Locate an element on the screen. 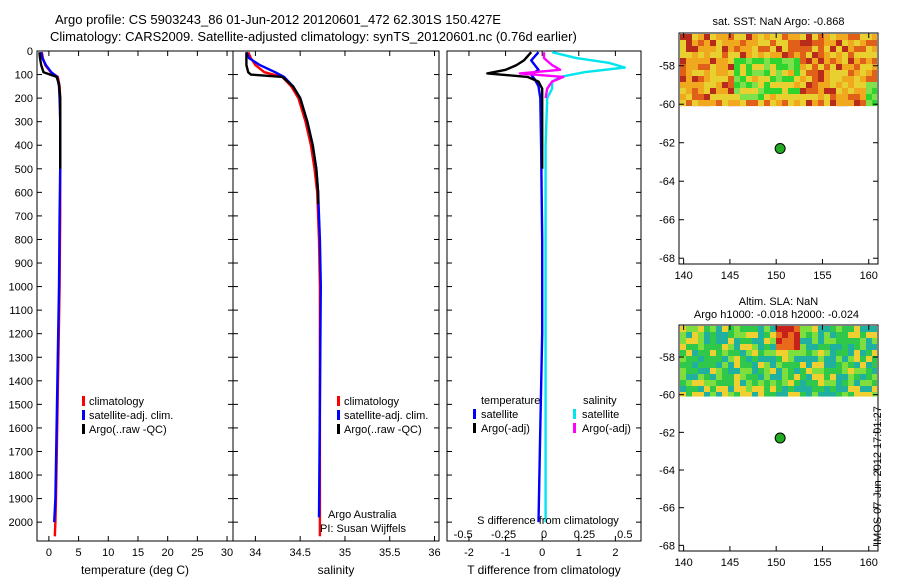 The height and width of the screenshot is (580, 900). legend-label: satellite-adj. clim. is located at coordinates (386, 416).